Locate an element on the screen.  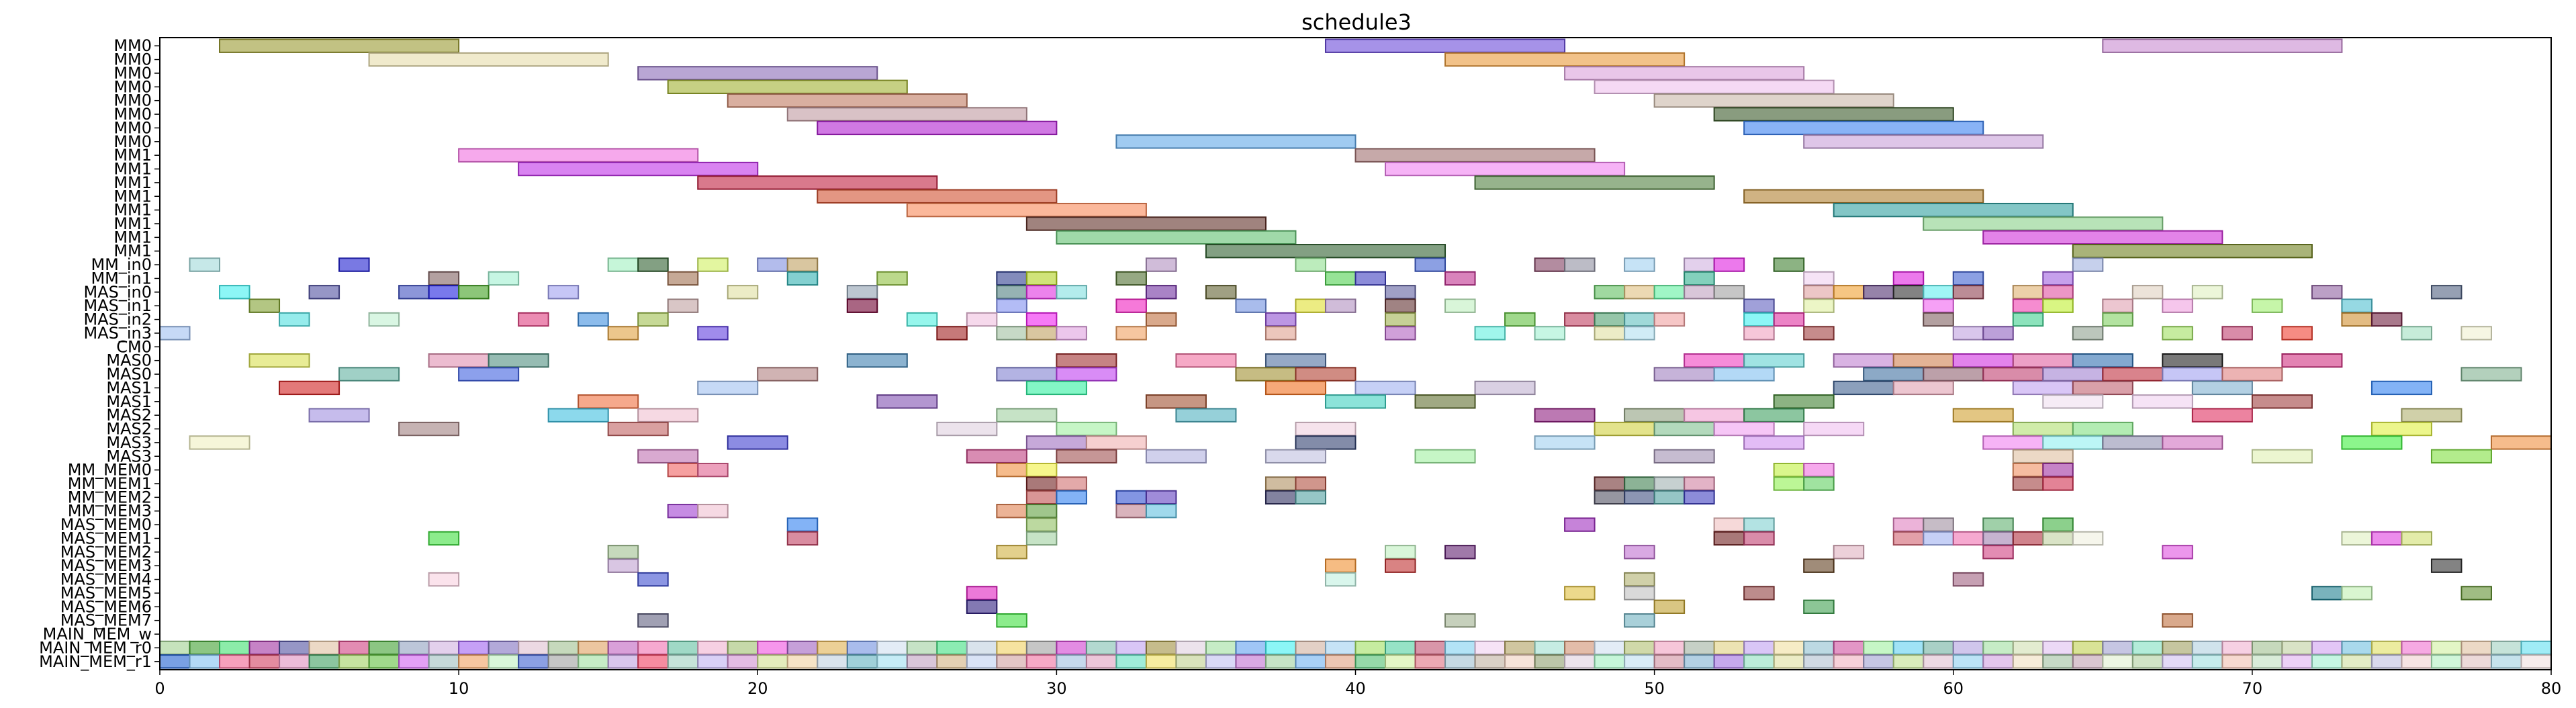
chart-title: schedule3 is located at coordinates (1356, 22).